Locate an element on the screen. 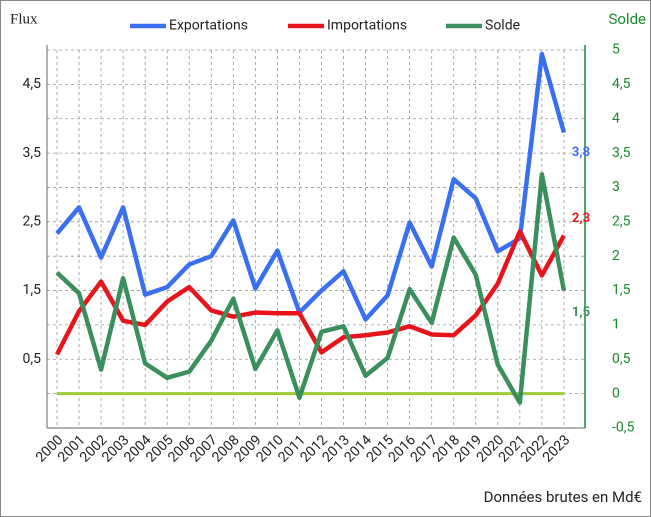 The width and height of the screenshot is (651, 517). footer-note: Données brutes en Md€ is located at coordinates (563, 497).